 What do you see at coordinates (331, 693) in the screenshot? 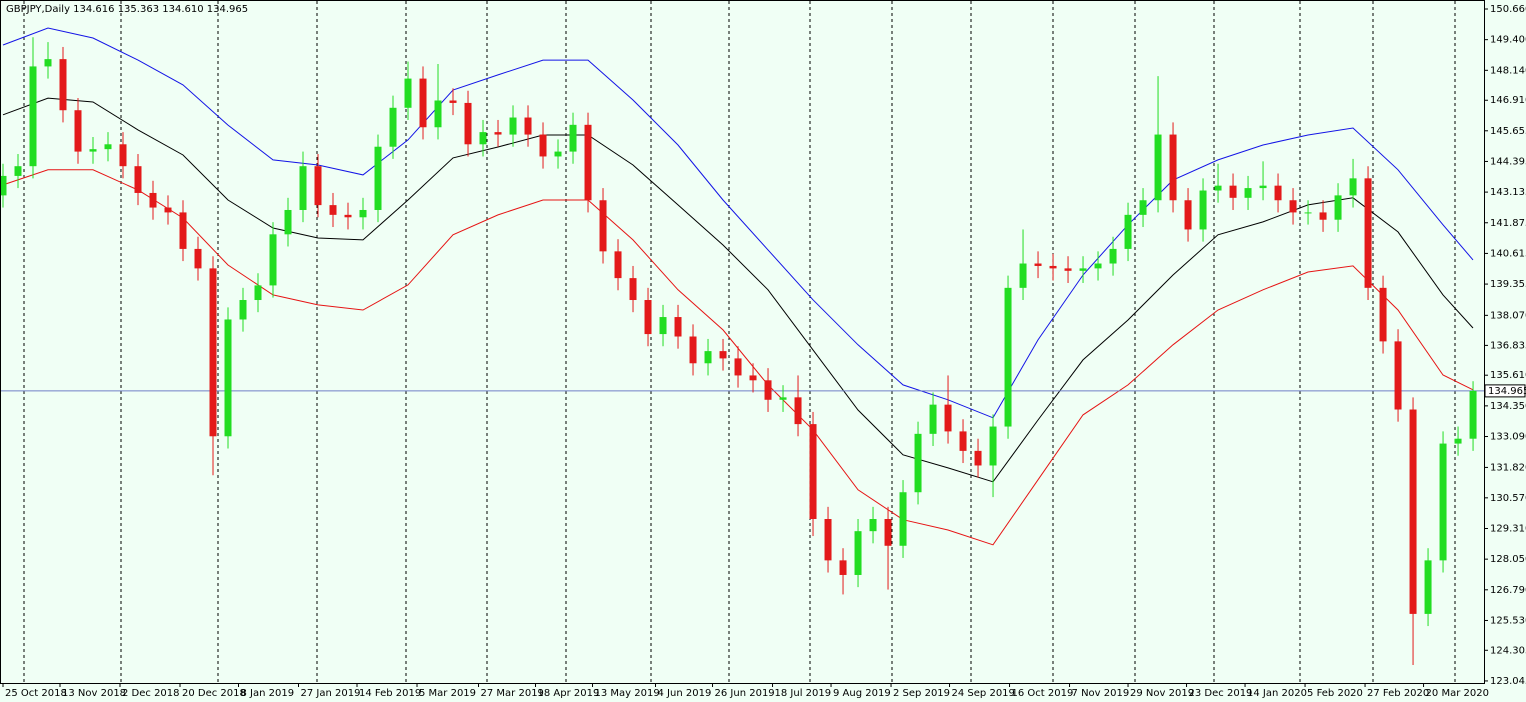
I see `x-tick-label: 27 Jan 2019` at bounding box center [331, 693].